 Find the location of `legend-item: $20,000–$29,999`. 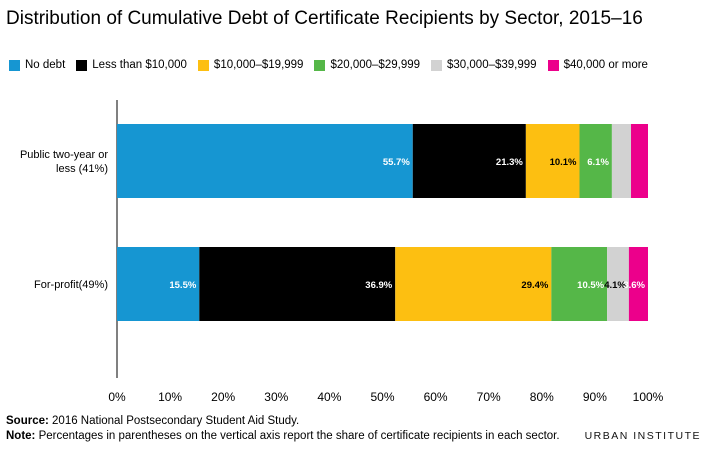

legend-item: $20,000–$29,999 is located at coordinates (367, 65).